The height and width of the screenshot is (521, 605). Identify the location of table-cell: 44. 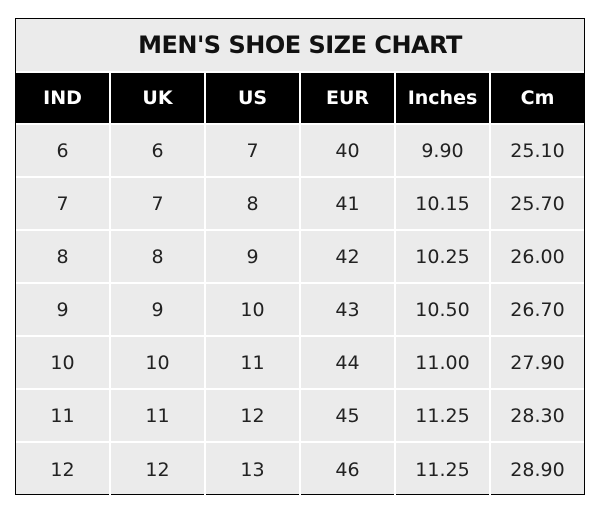
(348, 363).